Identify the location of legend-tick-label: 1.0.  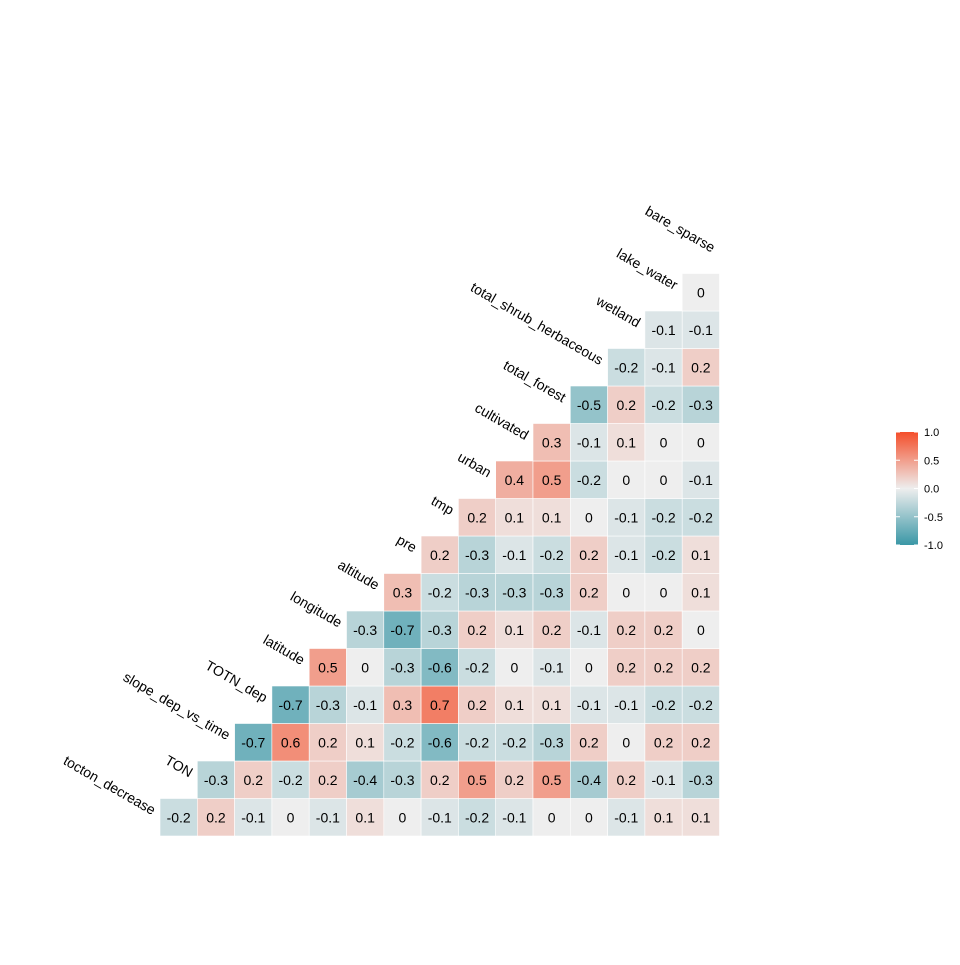
(931, 433).